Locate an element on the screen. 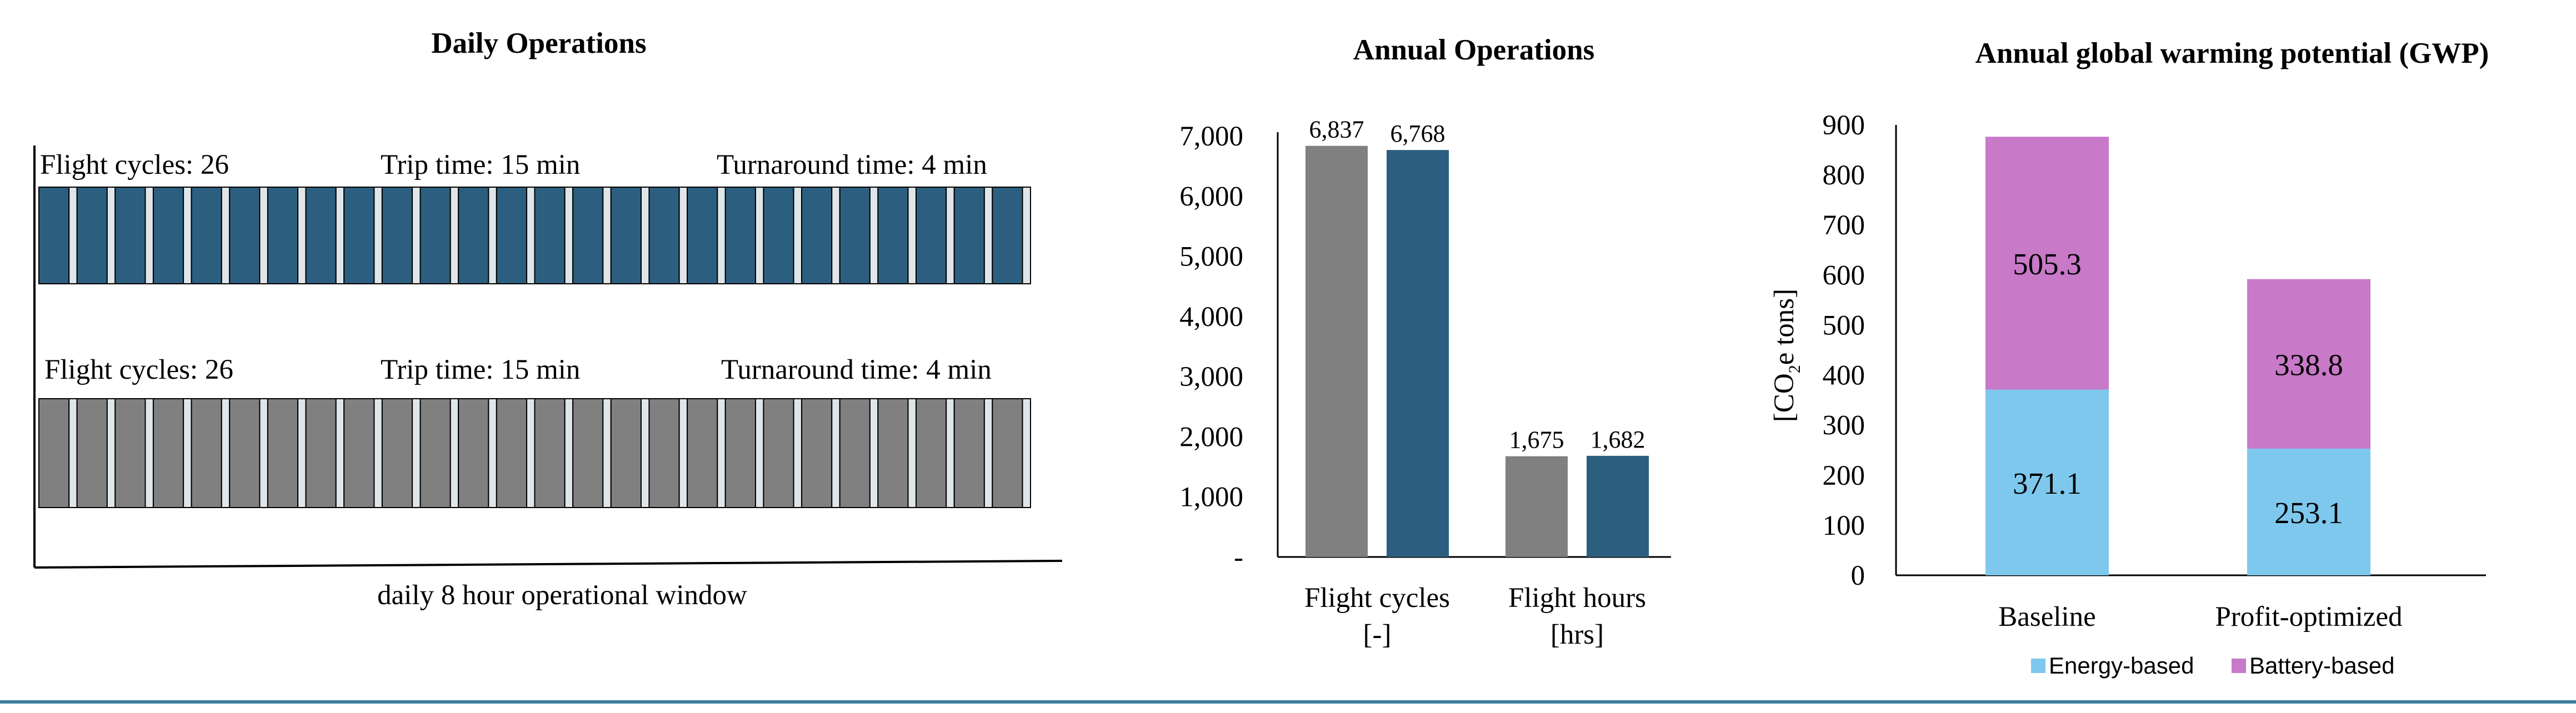 Image resolution: width=2576 pixels, height=713 pixels. annual-operations-x-labels: Flight cycles [-] Flight hours [hrs] is located at coordinates (1475, 617).